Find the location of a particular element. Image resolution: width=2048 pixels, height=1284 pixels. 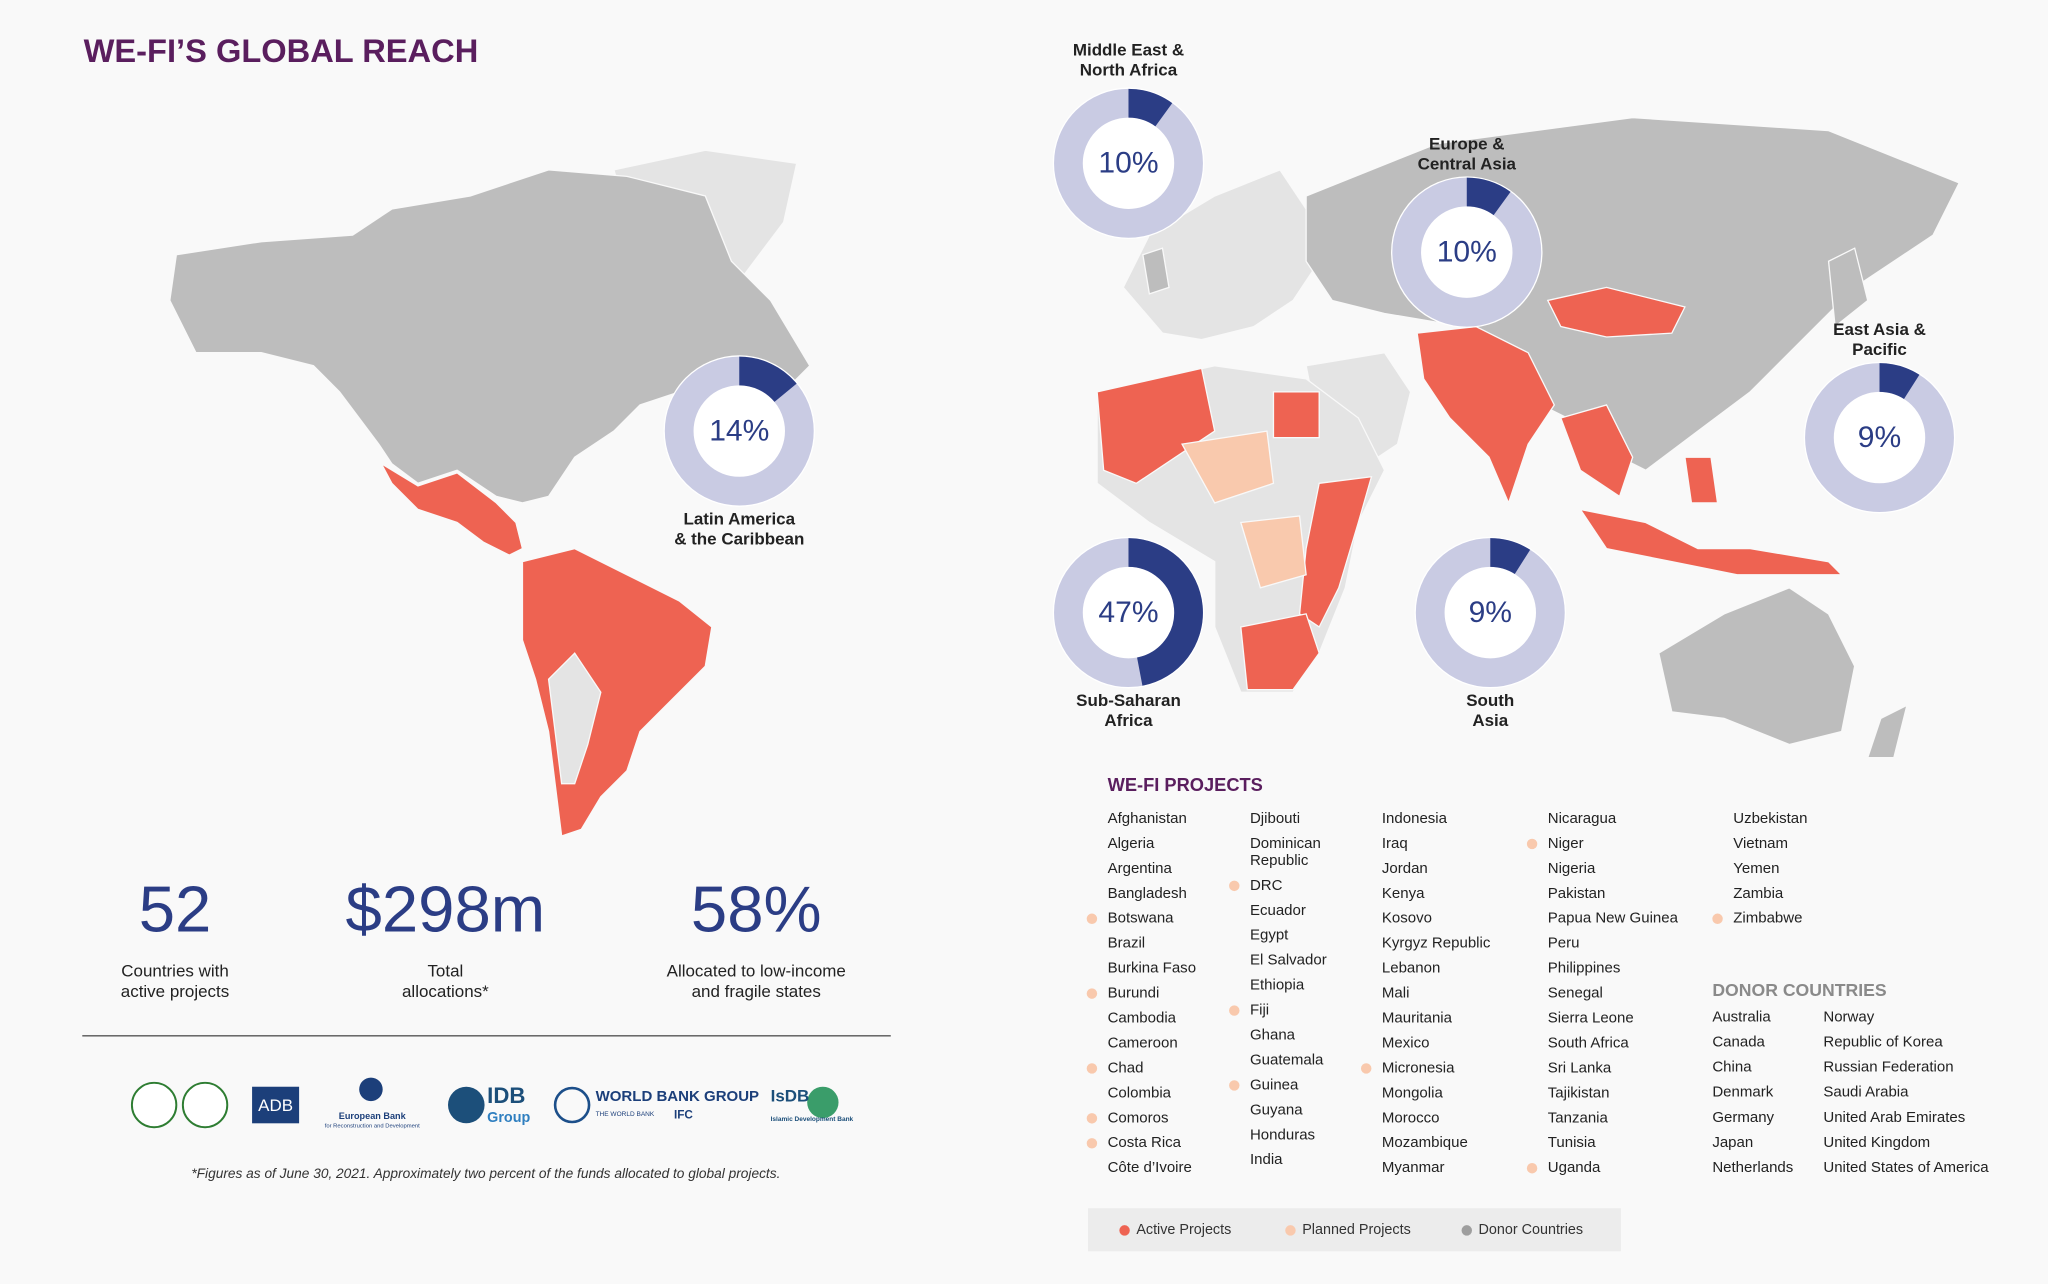

logos is located at coordinates (484, 1103).